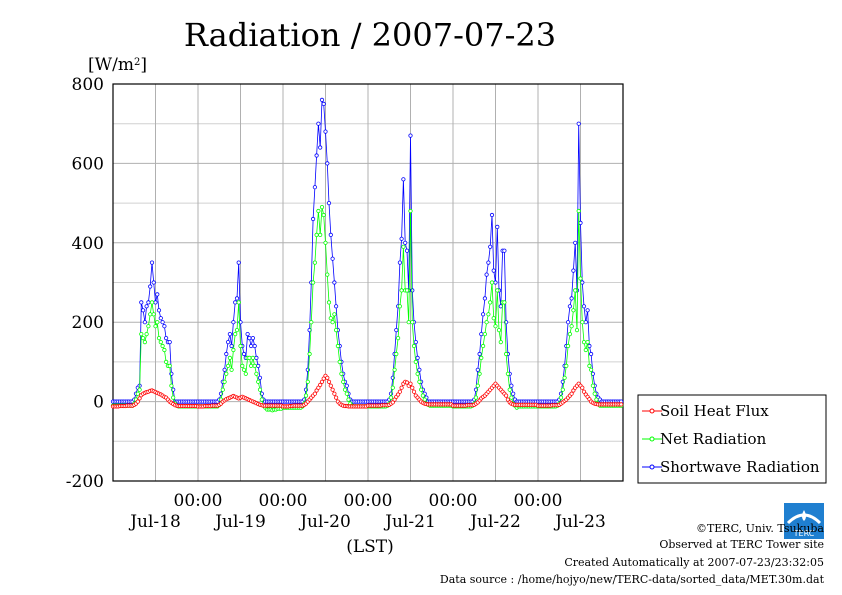 The width and height of the screenshot is (842, 595). I want to click on legend-item: Net Radiation, so click(704, 439).